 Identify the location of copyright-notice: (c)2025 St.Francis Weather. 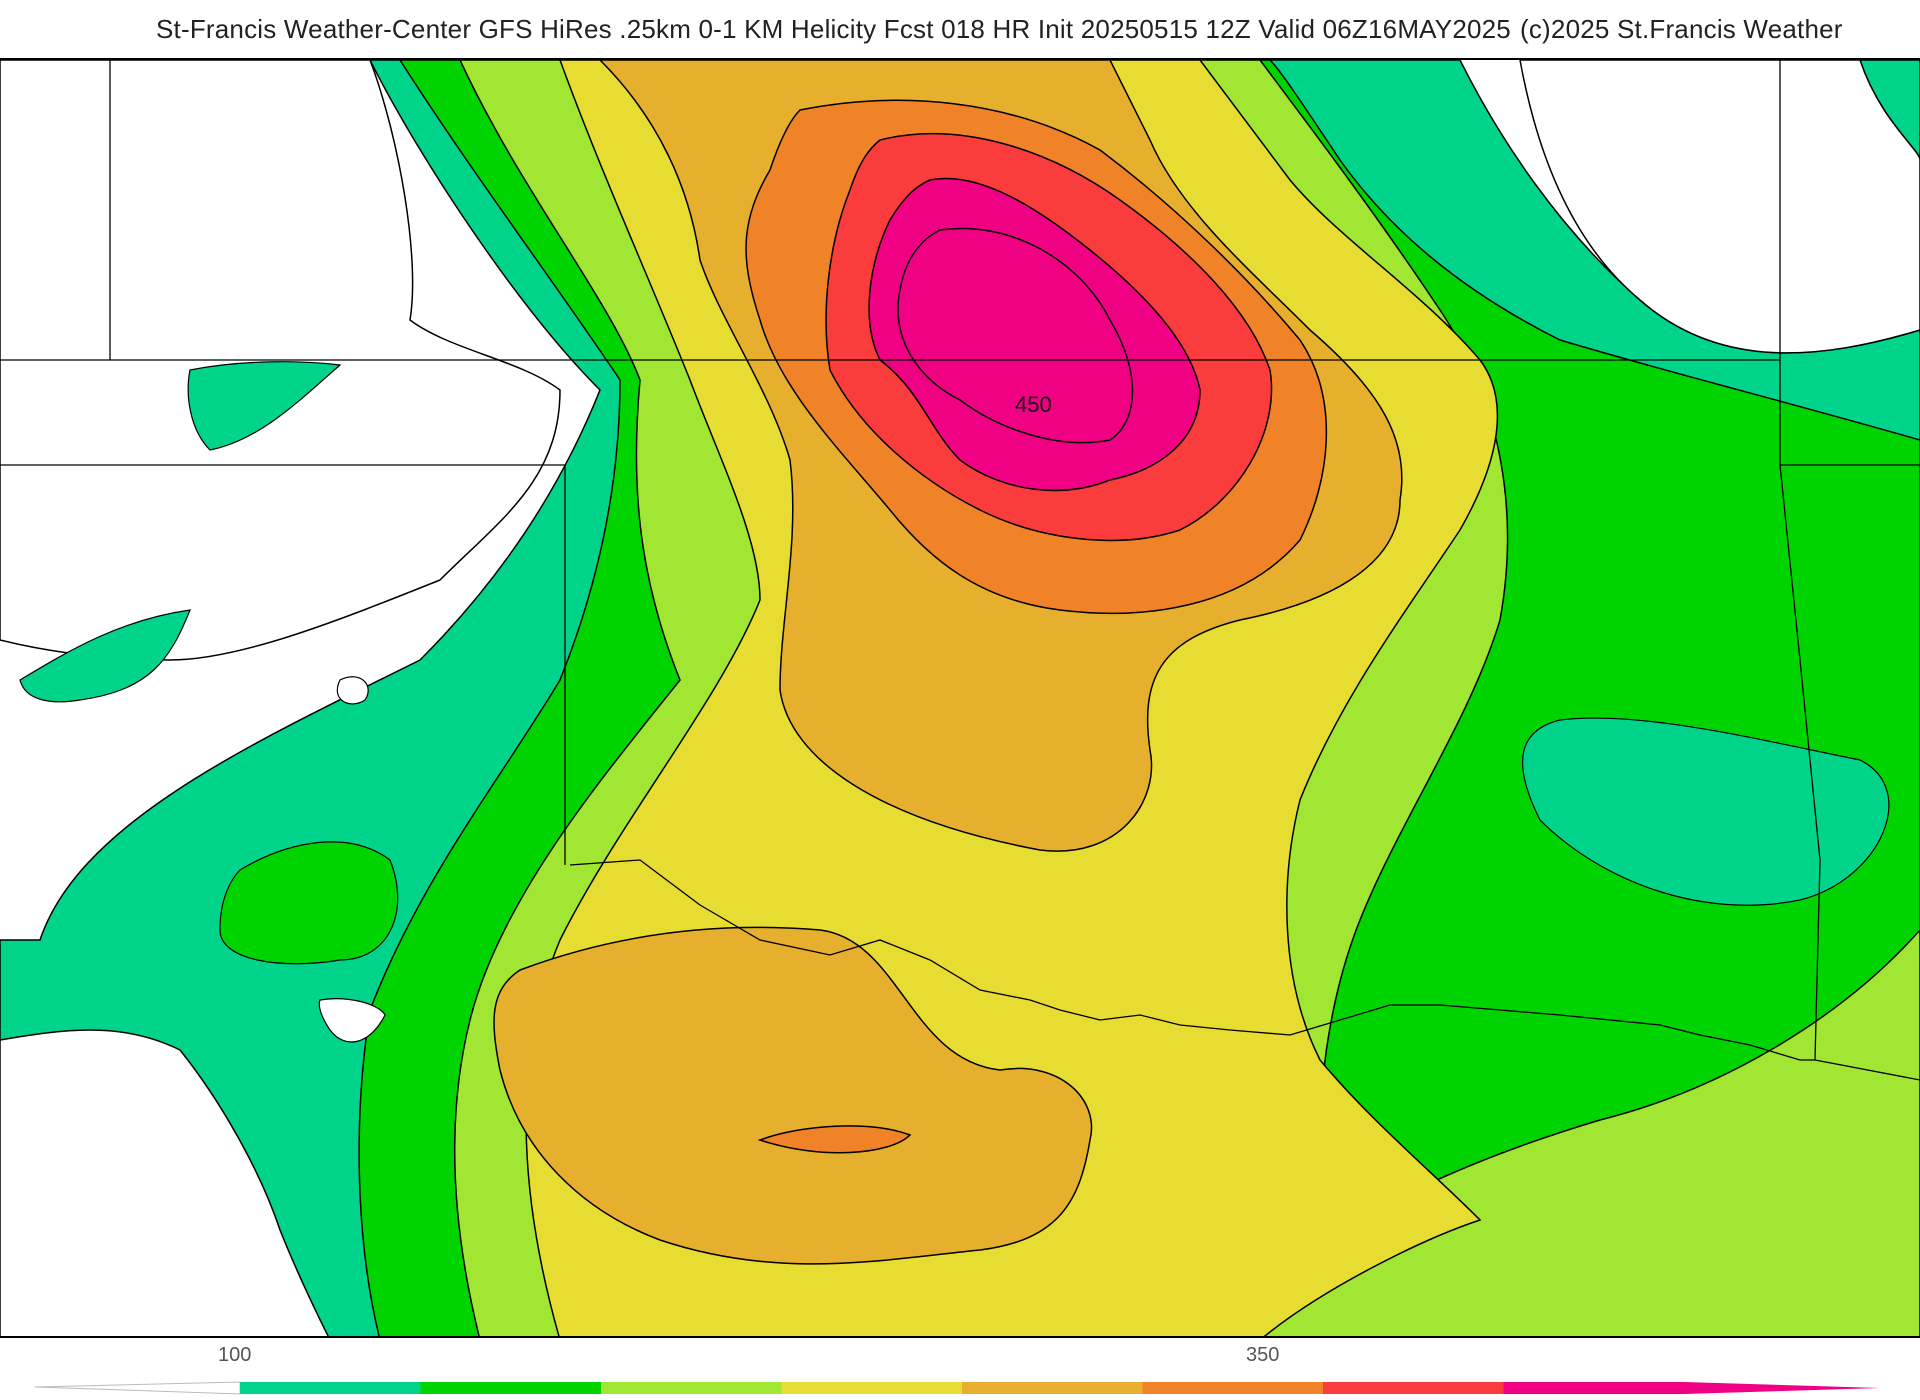
(1681, 29).